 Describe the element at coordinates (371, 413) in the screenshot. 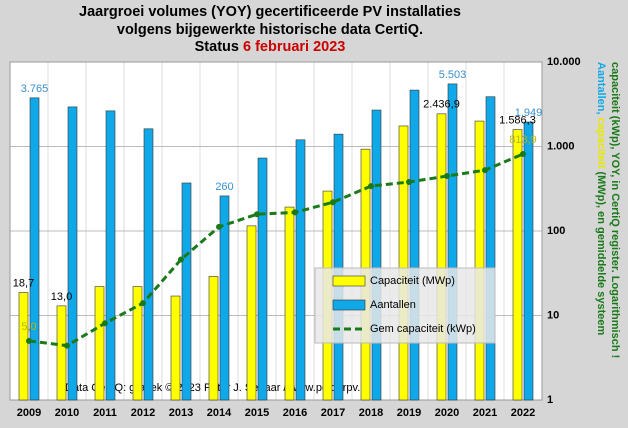

I see `x-tick-label: 2018` at that location.